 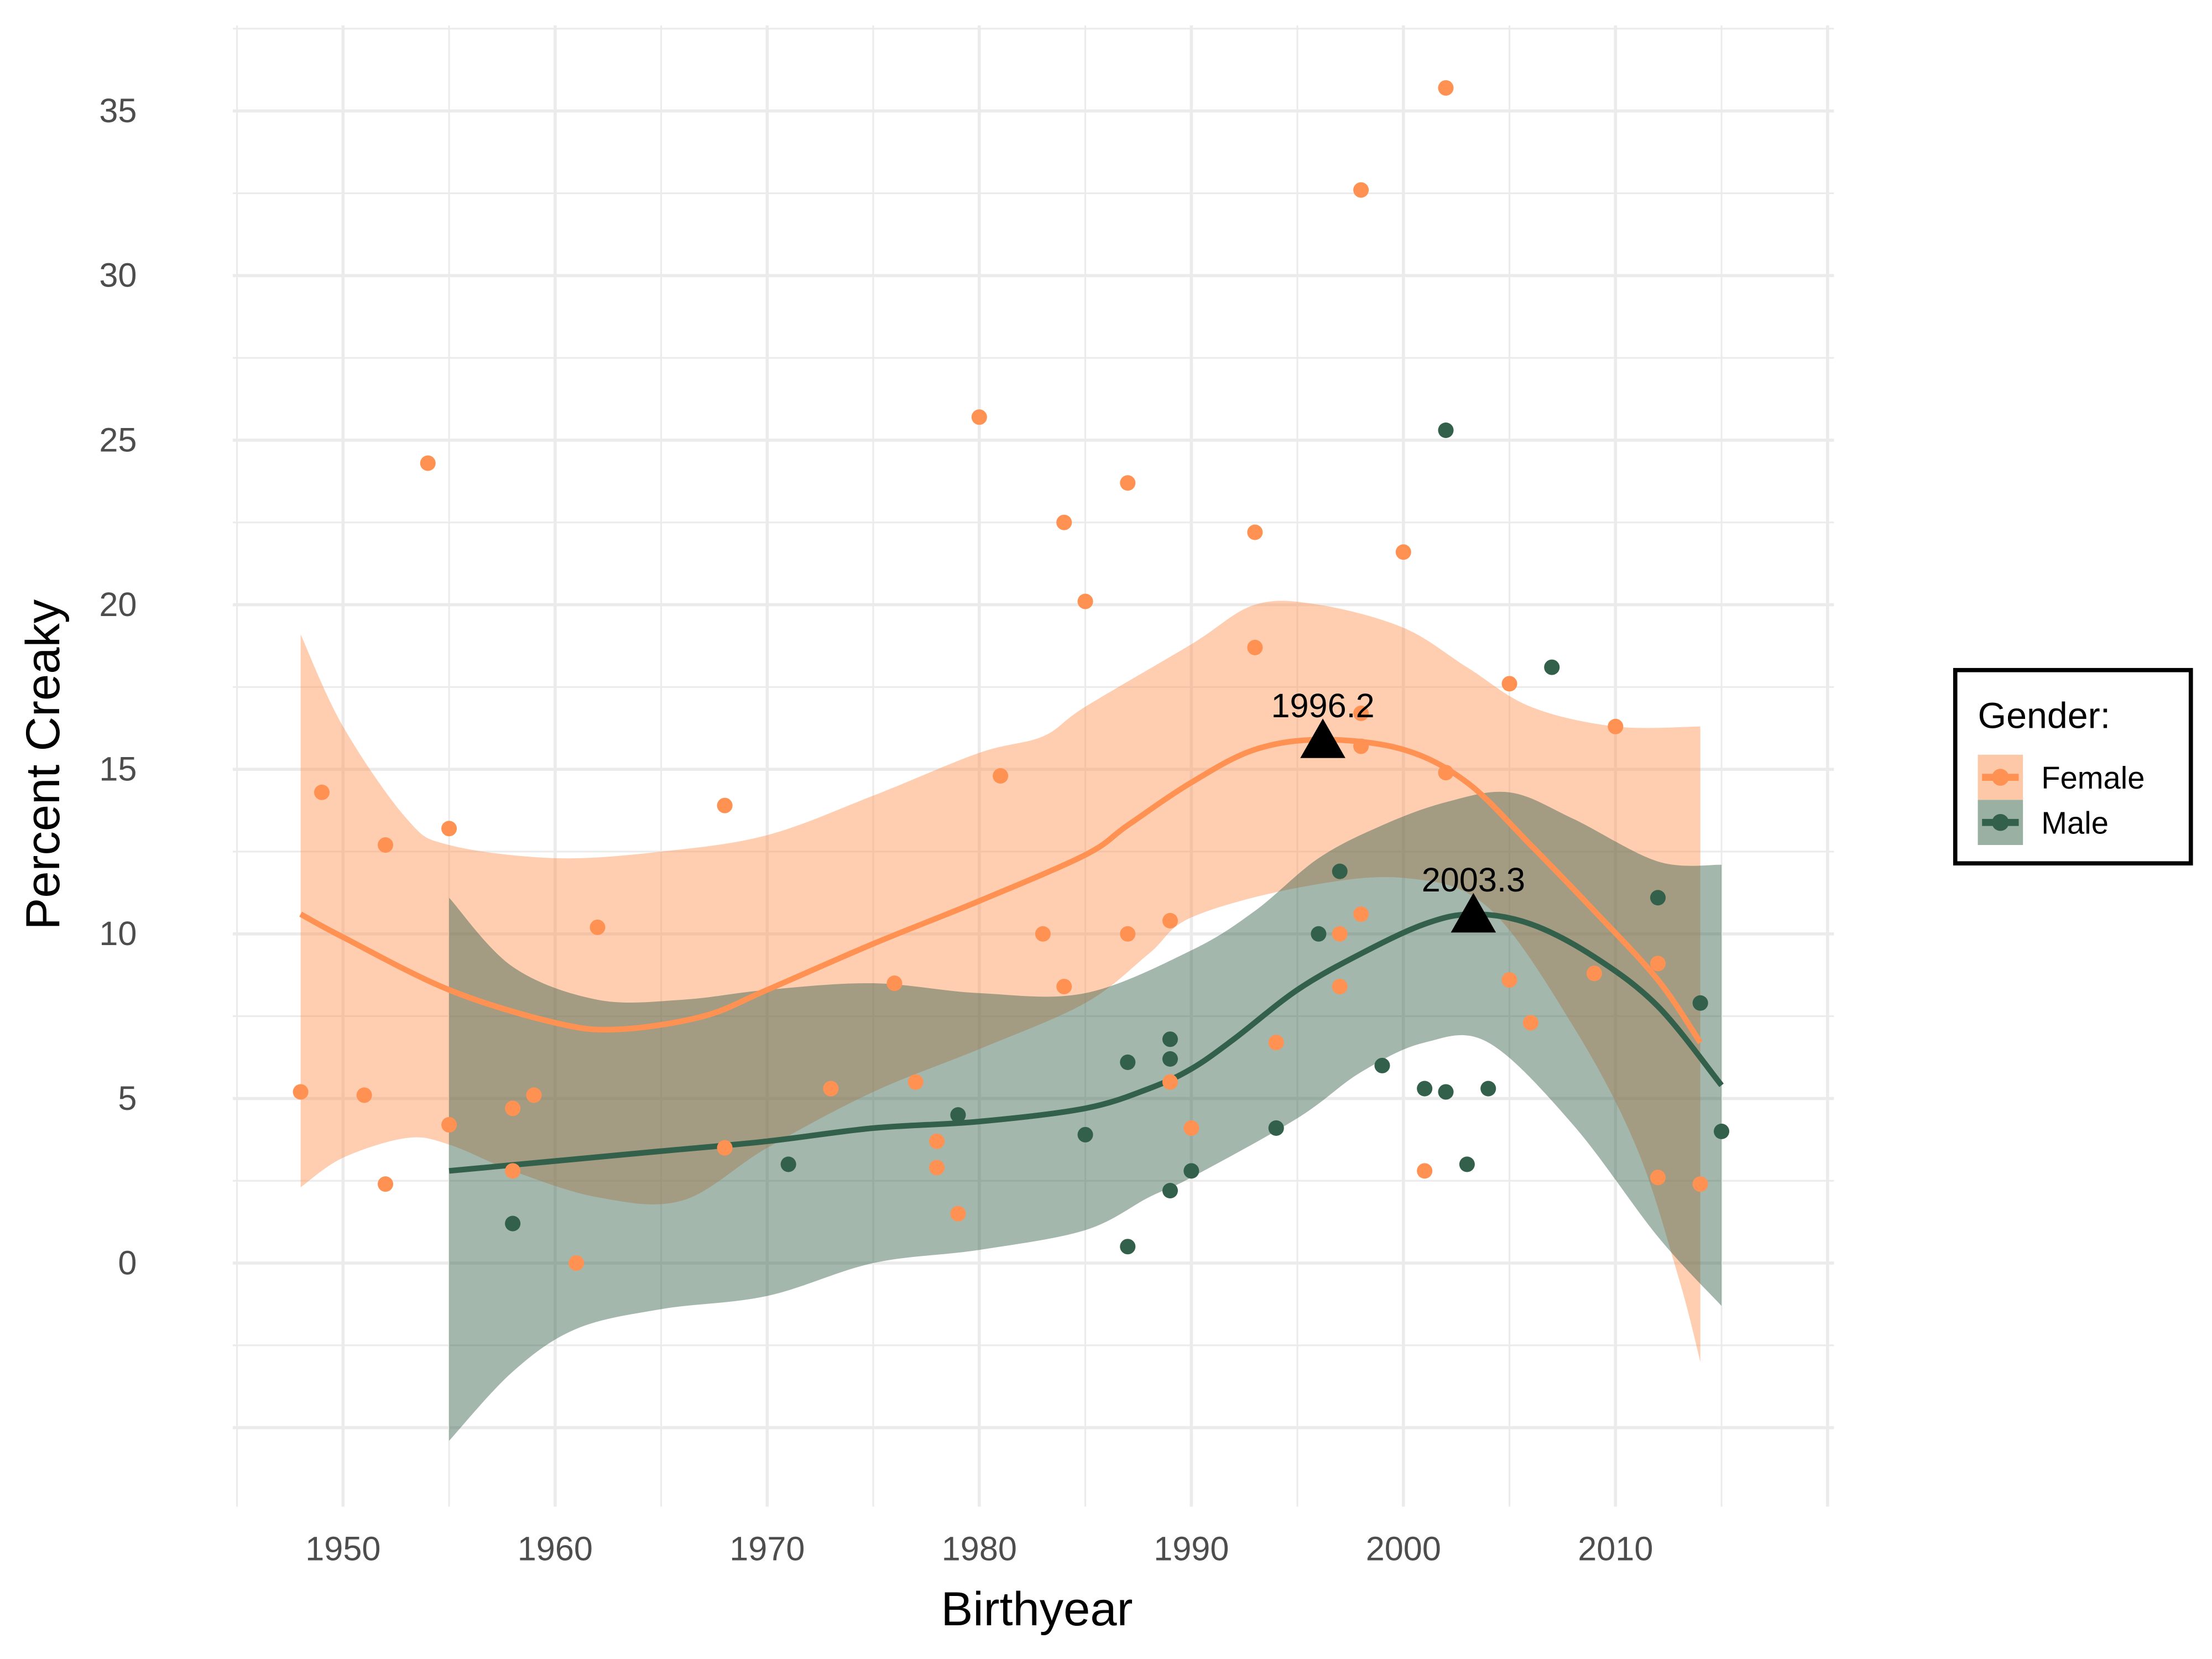 What do you see at coordinates (1404, 1549) in the screenshot?
I see `x-tick-label: 2000` at bounding box center [1404, 1549].